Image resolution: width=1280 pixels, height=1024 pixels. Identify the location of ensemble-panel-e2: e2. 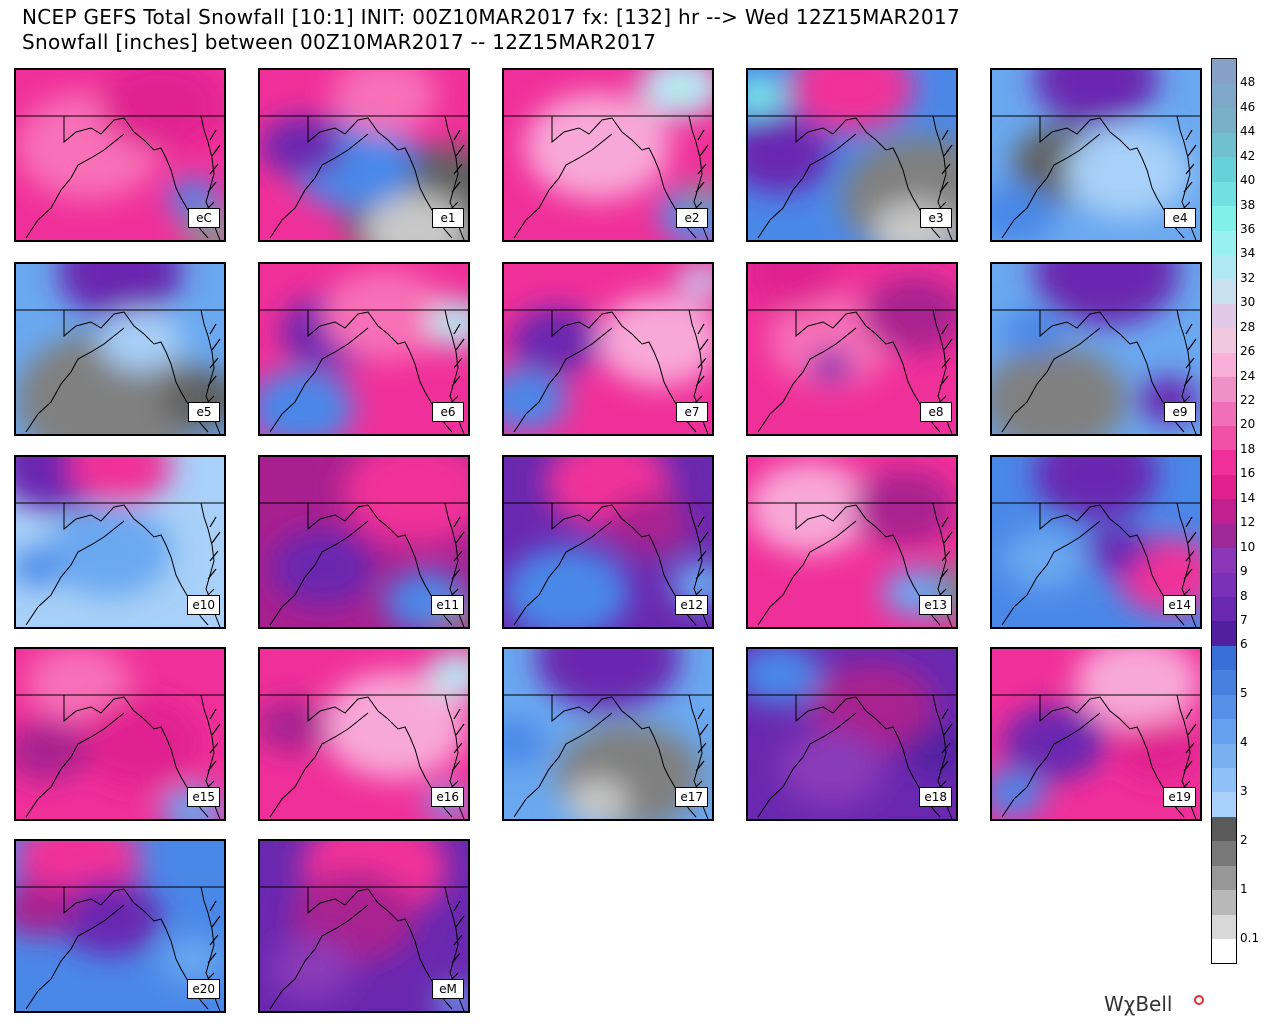
(608, 155).